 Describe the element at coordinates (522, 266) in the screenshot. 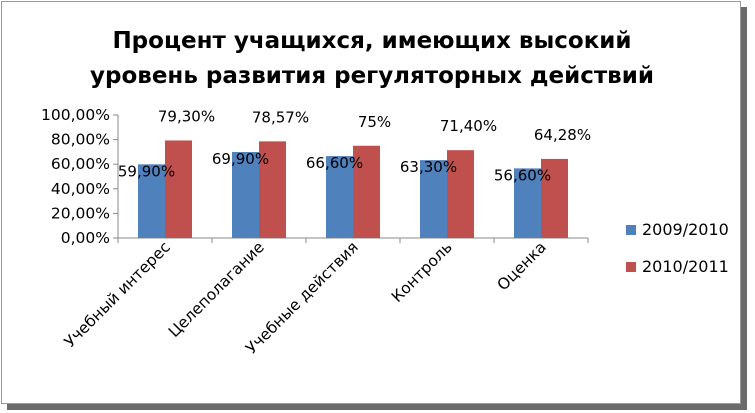

I see `category-label: Оценка` at that location.